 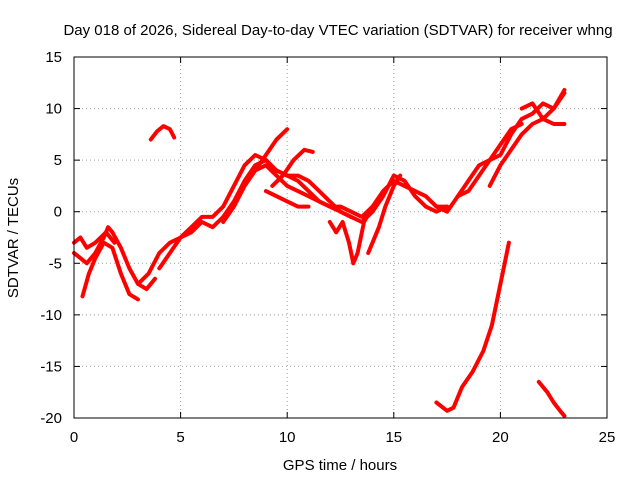 What do you see at coordinates (74, 437) in the screenshot?
I see `x-tick-label: 0` at bounding box center [74, 437].